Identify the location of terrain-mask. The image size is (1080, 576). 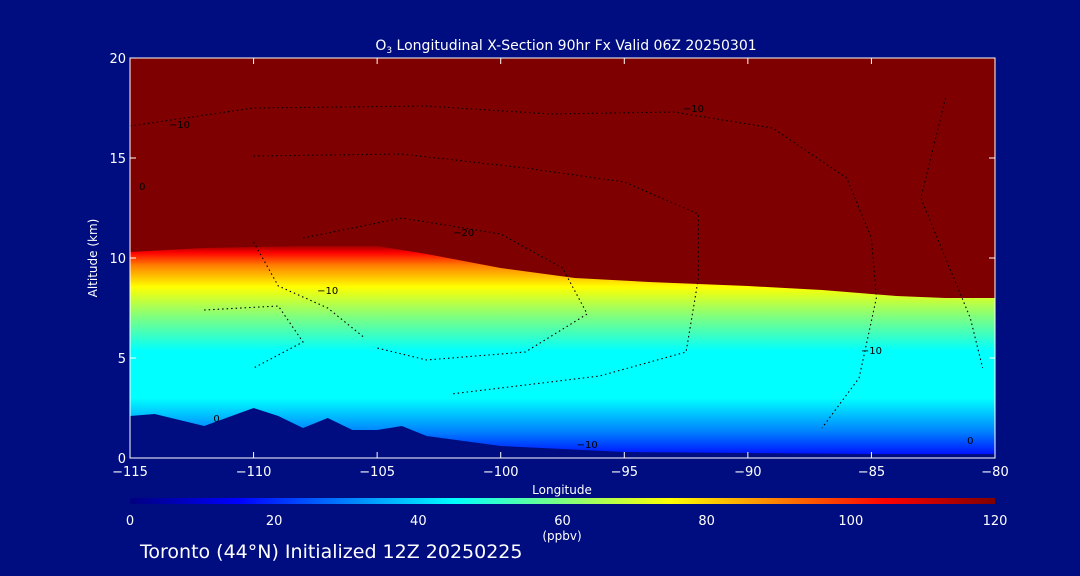
(562, 433).